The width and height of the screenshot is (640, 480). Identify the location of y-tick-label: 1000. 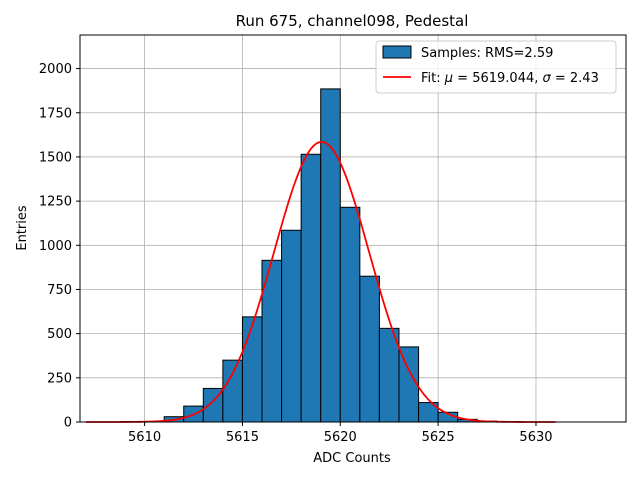
(55, 246).